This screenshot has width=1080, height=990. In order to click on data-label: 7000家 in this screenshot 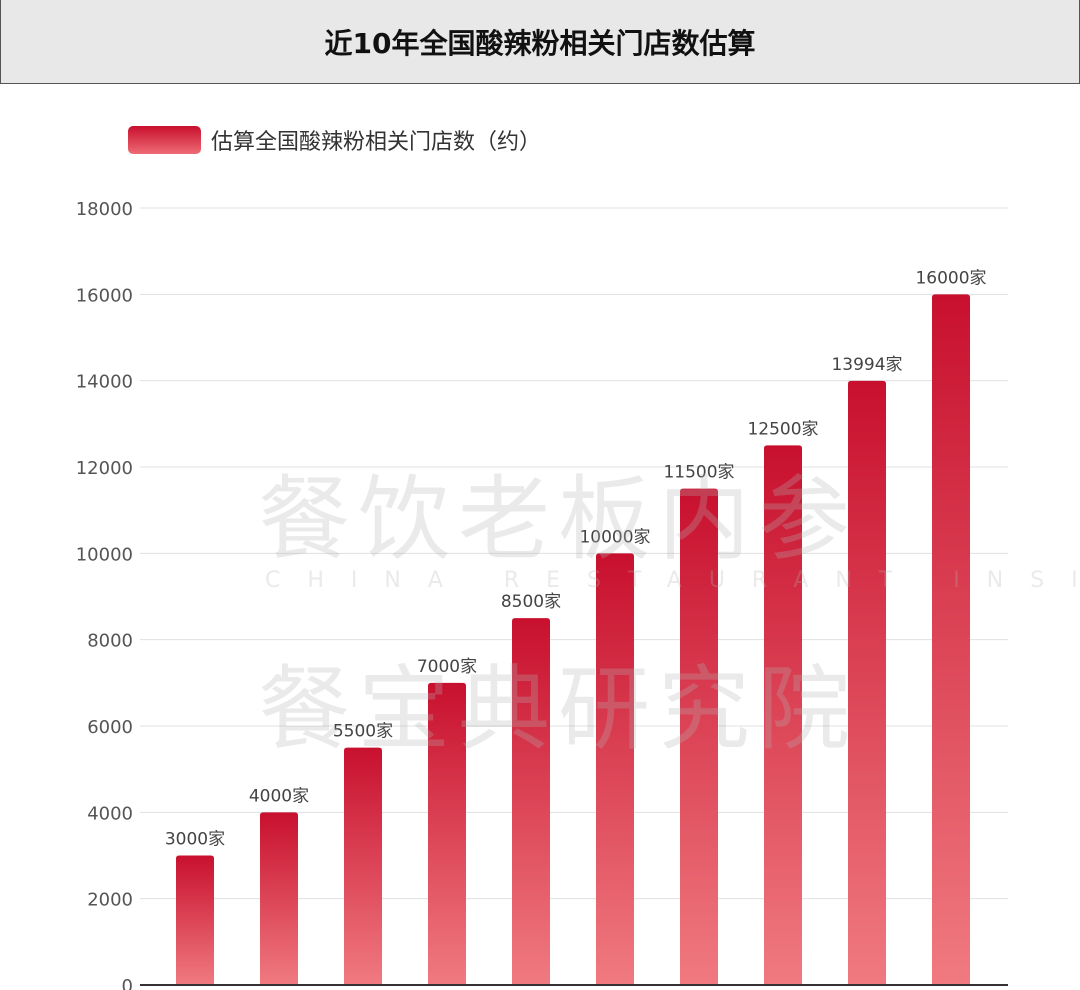, I will do `click(447, 667)`.